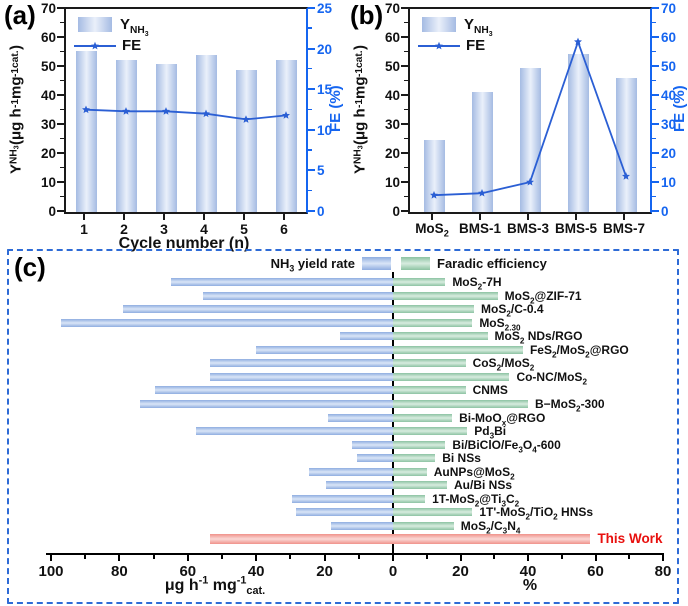 The height and width of the screenshot is (606, 688). Describe the element at coordinates (503, 364) in the screenshot. I see `row-label: CoS2/MoS2` at that location.